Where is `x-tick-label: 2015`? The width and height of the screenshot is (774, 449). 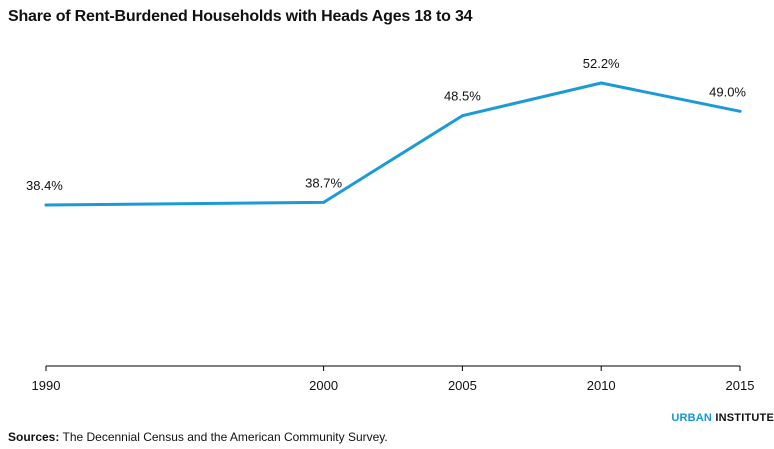 x-tick-label: 2015 is located at coordinates (740, 385).